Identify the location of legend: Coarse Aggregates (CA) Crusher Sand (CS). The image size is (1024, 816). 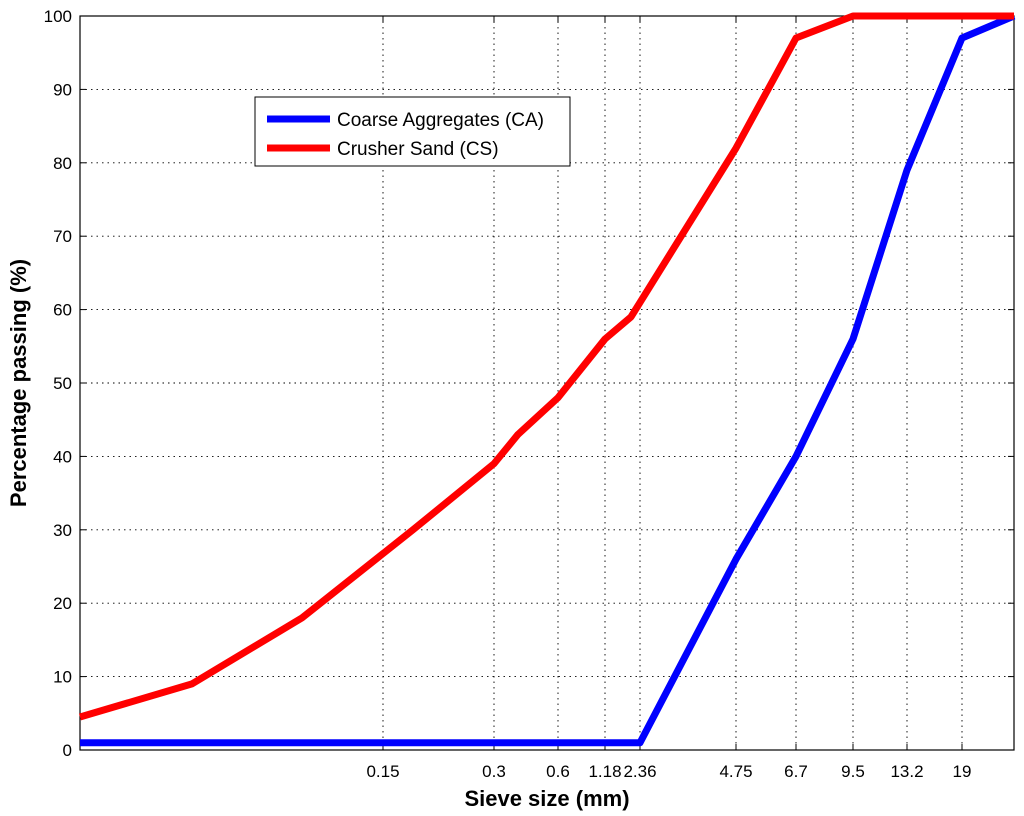
(412, 131).